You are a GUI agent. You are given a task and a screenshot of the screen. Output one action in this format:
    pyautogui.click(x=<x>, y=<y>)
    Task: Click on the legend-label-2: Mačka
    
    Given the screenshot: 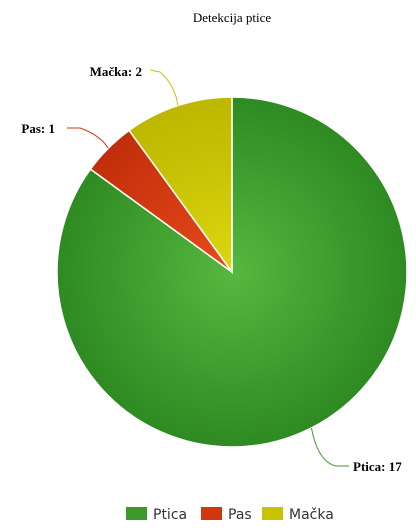 What is the action you would take?
    pyautogui.click(x=311, y=515)
    